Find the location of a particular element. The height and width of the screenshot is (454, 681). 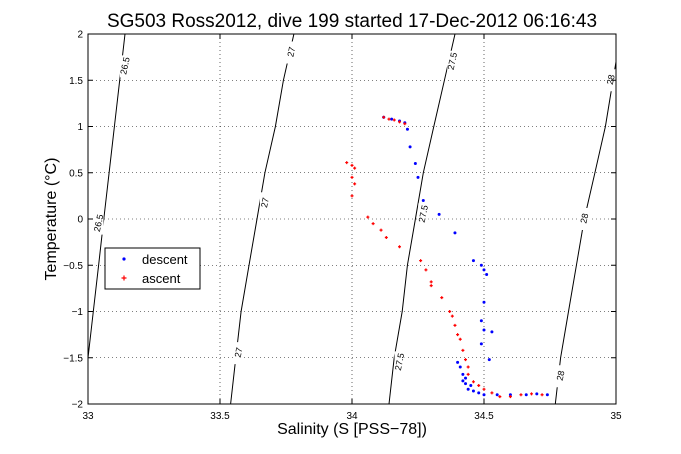

y-tick-label: −1.5 is located at coordinates (73, 358).